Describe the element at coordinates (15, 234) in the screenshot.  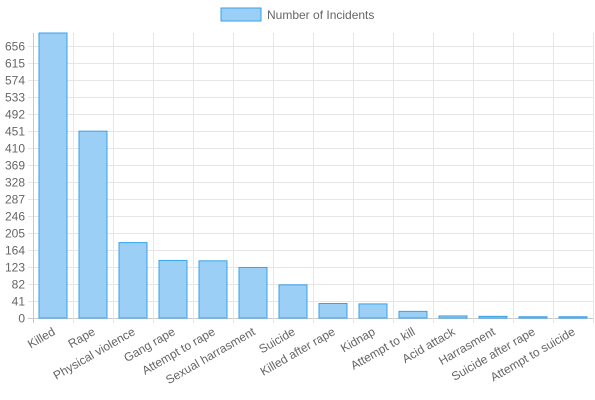
I see `y-tick-label: 205` at that location.